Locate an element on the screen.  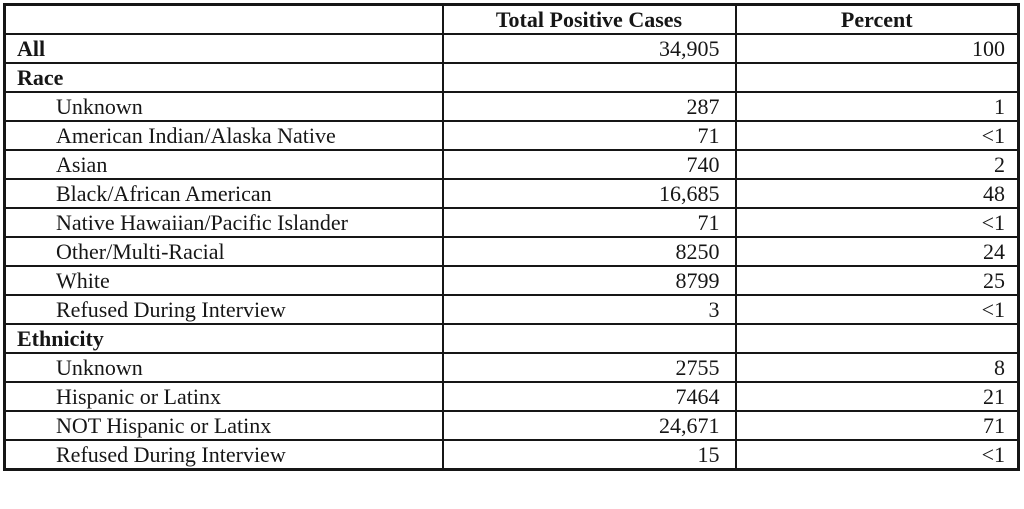
row-label: Black/African American is located at coordinates (223, 193).